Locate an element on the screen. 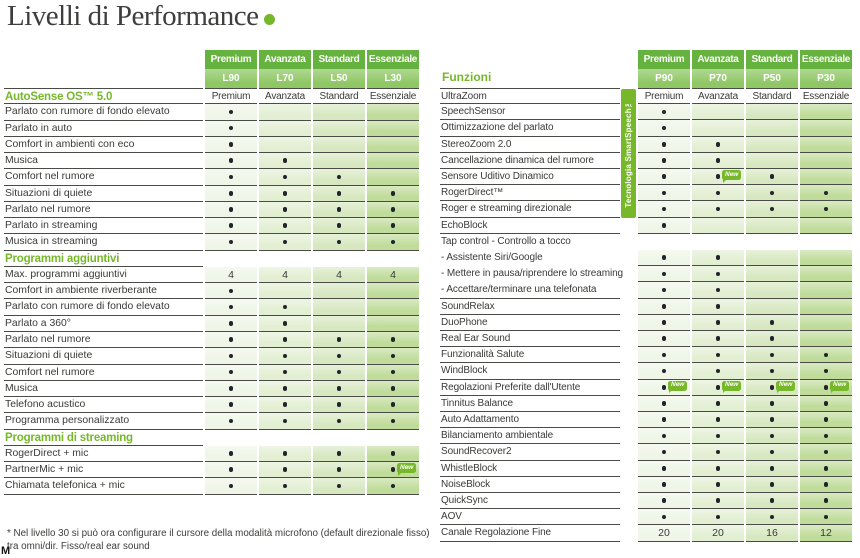 The image size is (860, 558). table-row: RogerDirect + mic is located at coordinates (211, 454).